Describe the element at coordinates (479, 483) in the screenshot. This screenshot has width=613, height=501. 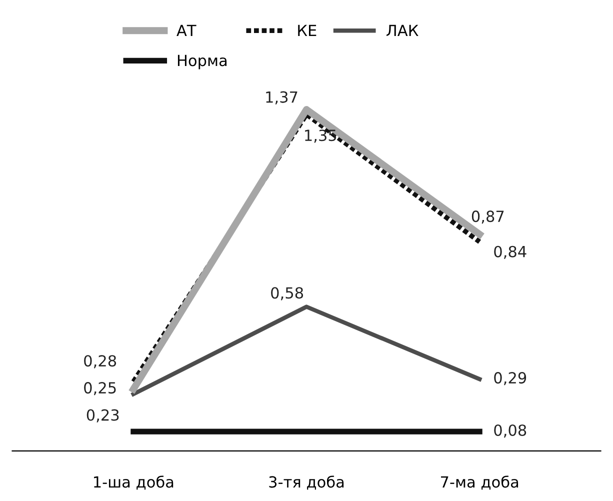
I see `x-tick-label: 7-ма доба` at that location.